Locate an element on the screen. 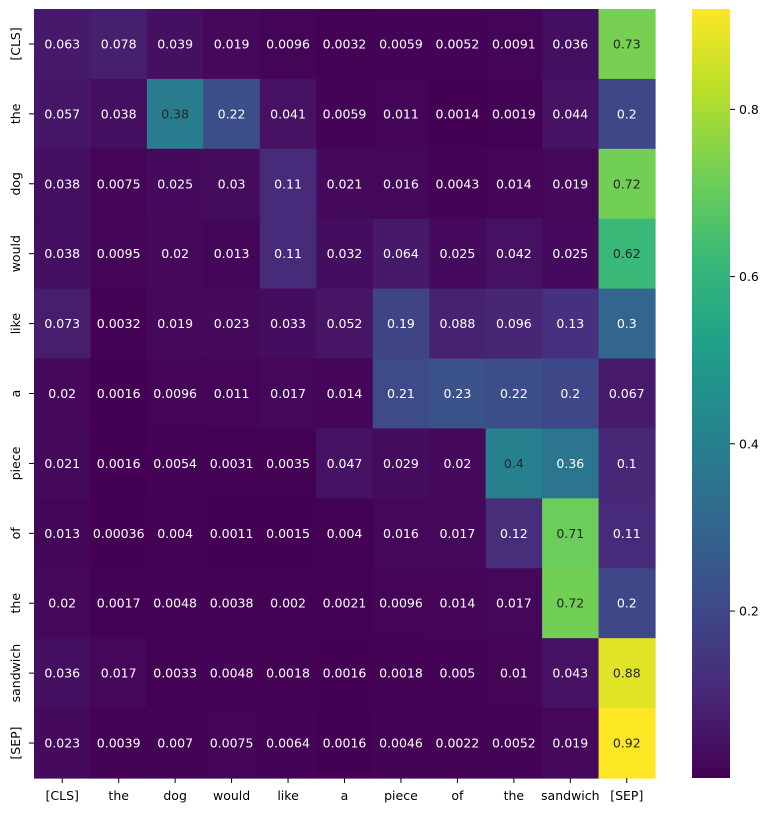 The height and width of the screenshot is (813, 772). cell-value-label: 0.0033 is located at coordinates (175, 673).